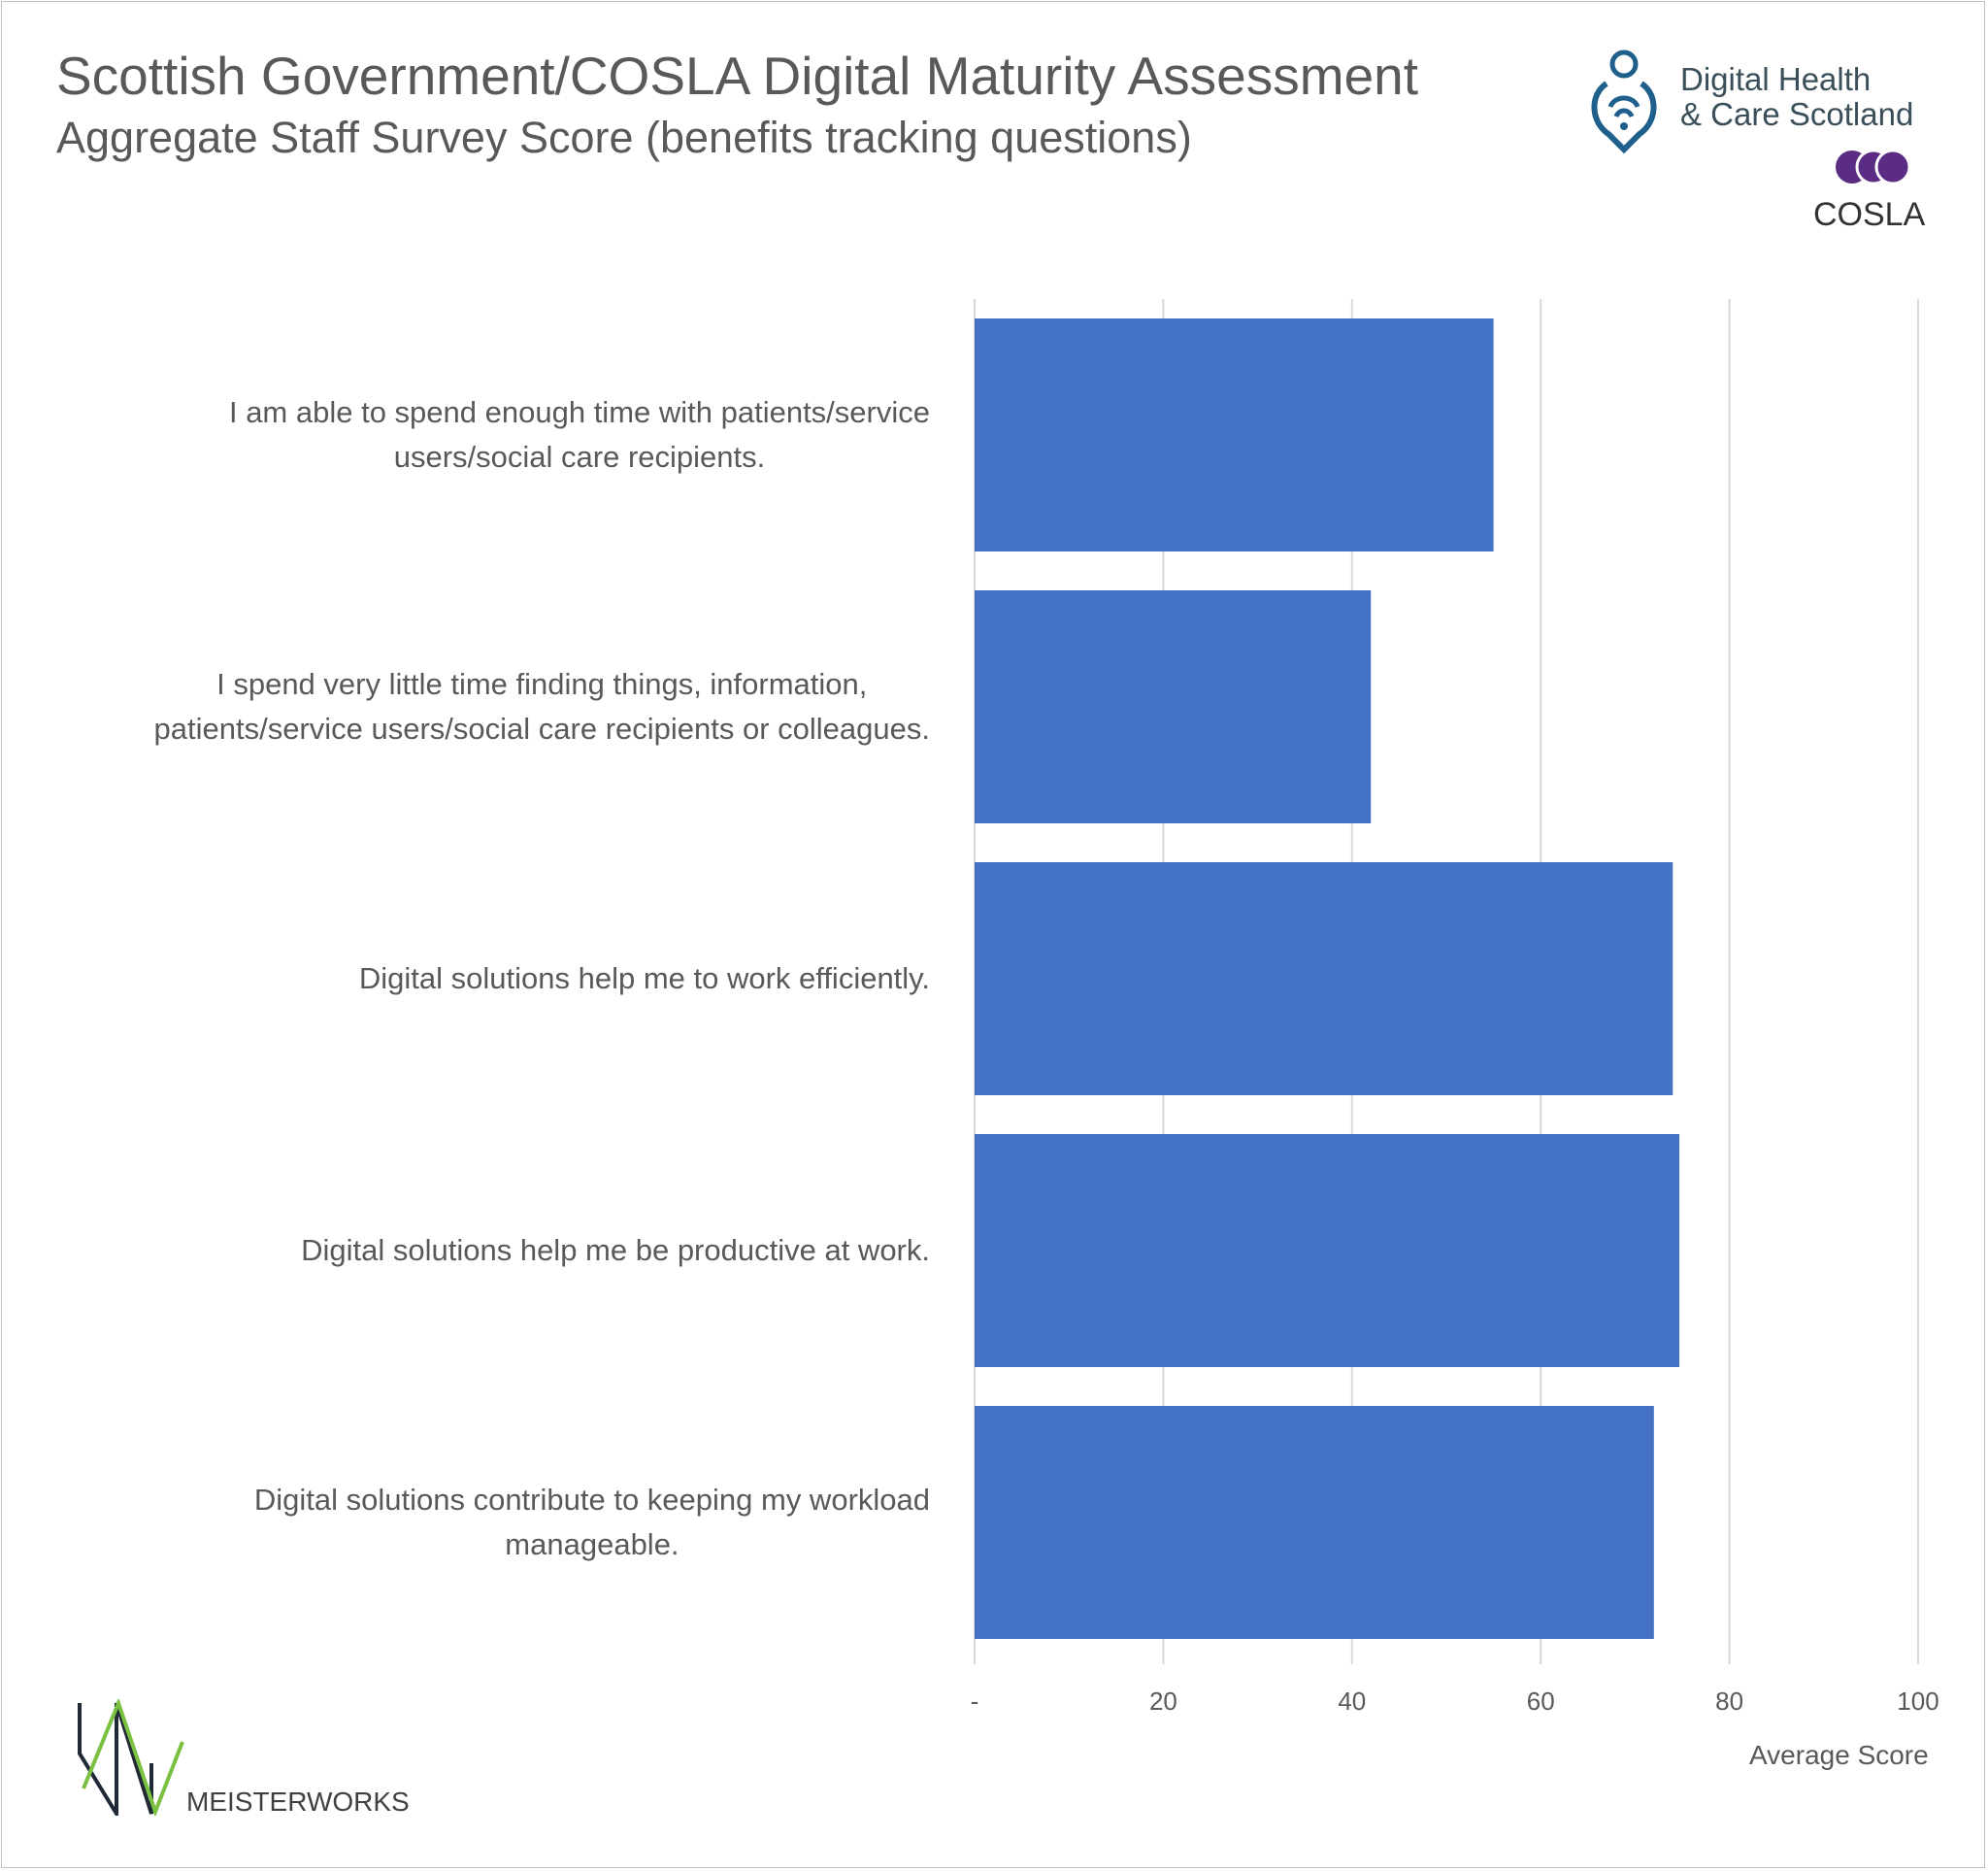  Describe the element at coordinates (1624, 102) in the screenshot. I see `dhcs-heart-icon` at that location.